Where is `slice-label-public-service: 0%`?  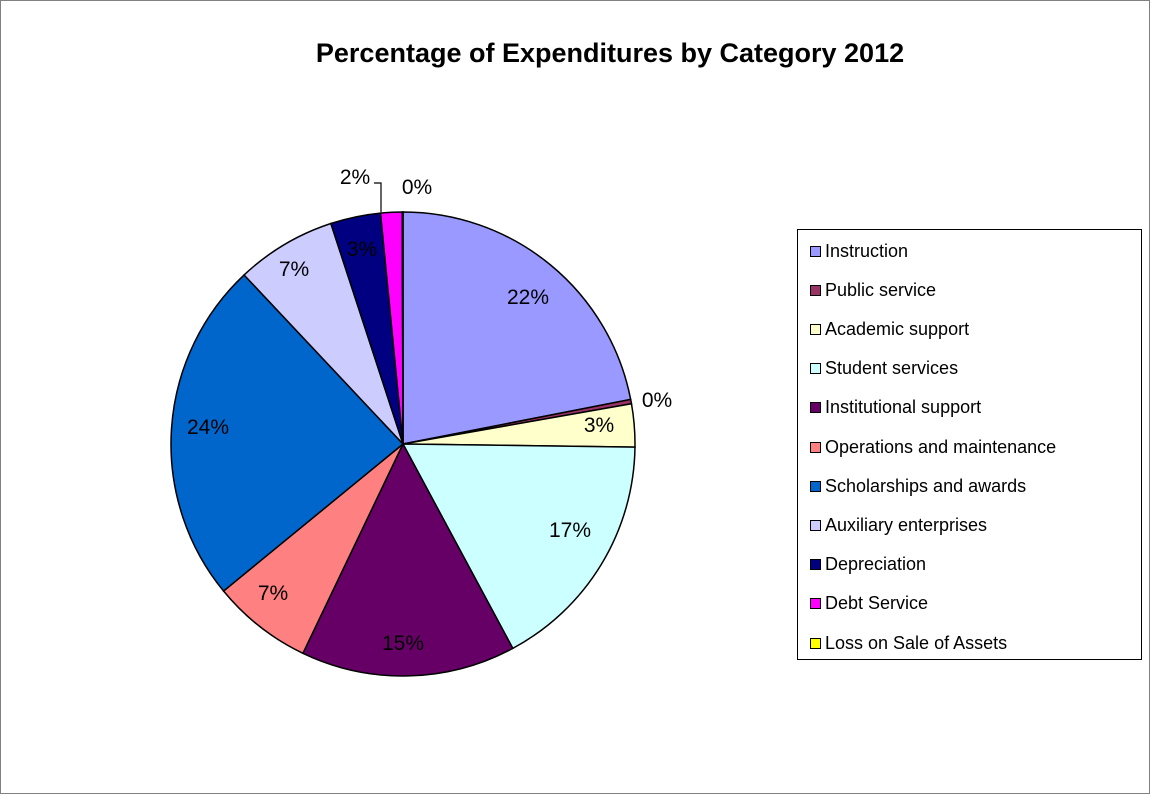 slice-label-public-service: 0% is located at coordinates (657, 400).